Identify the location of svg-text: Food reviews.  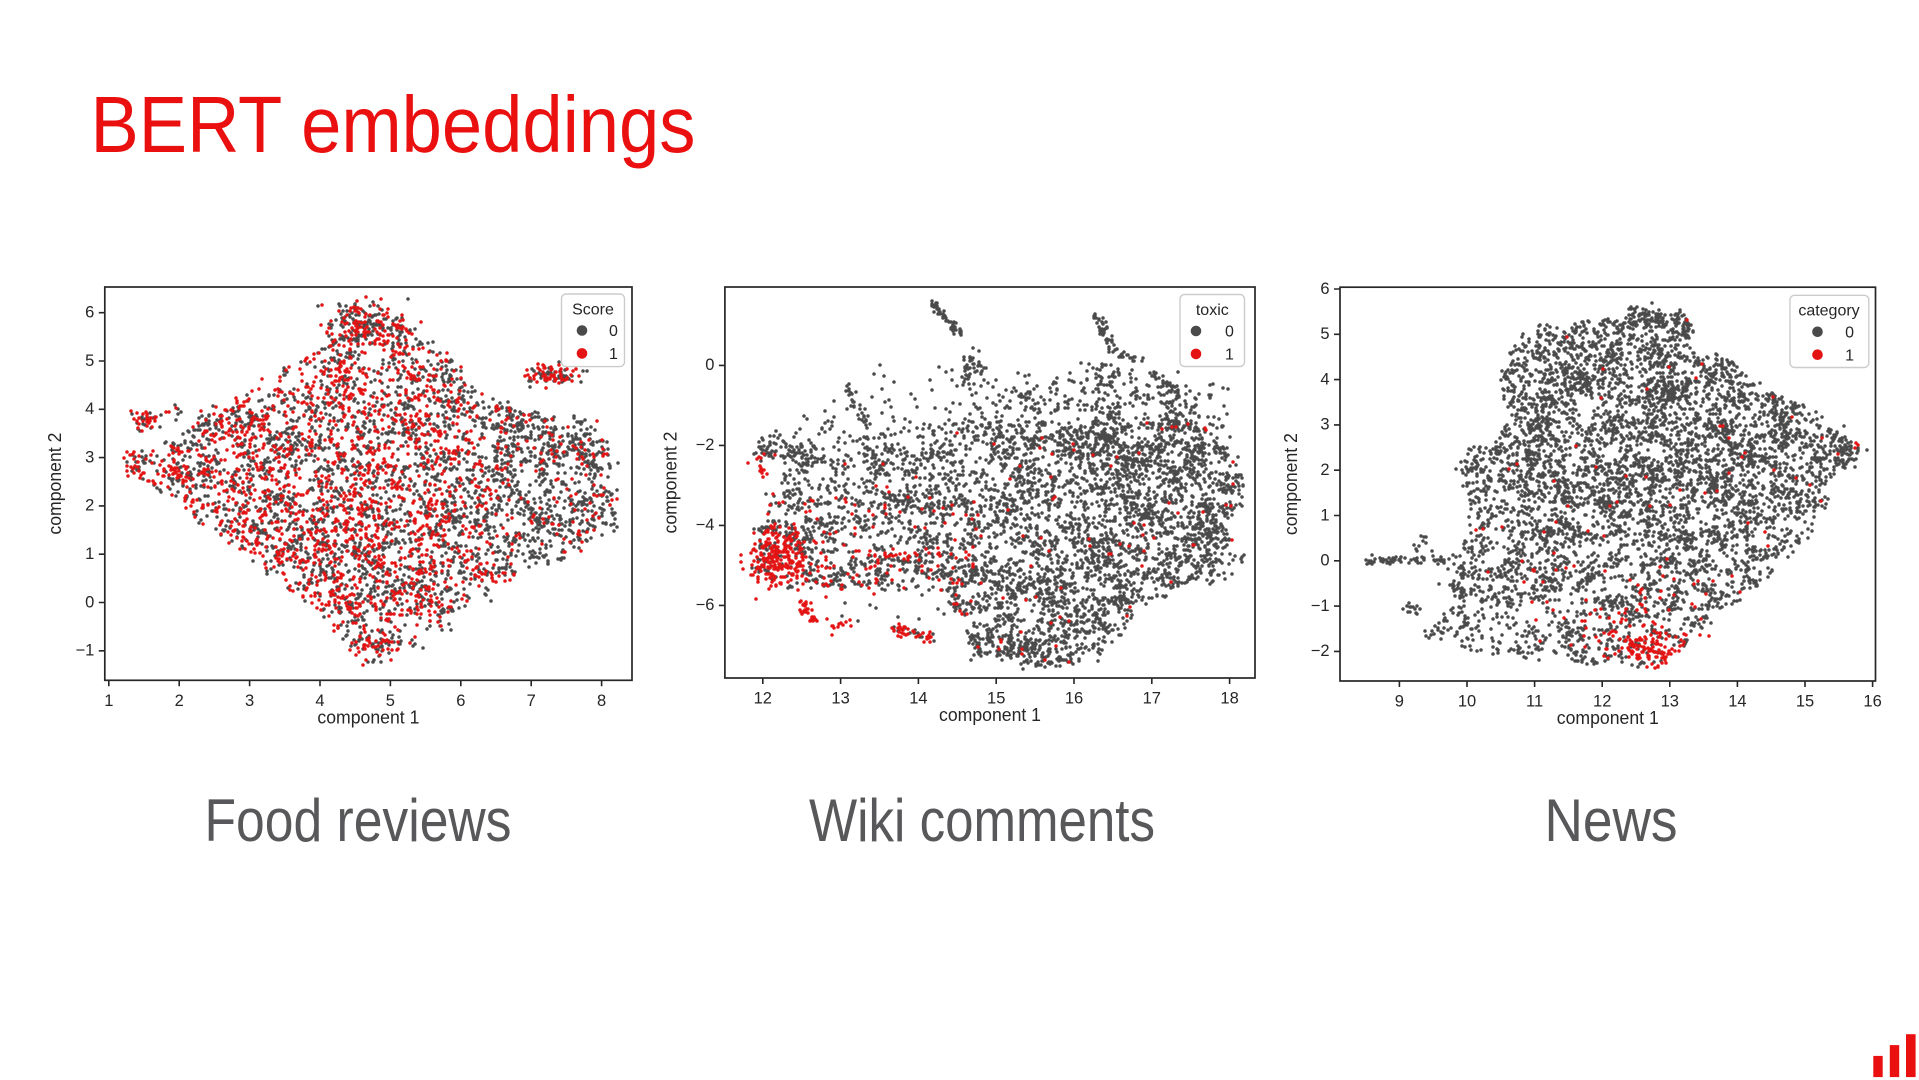
(358, 820).